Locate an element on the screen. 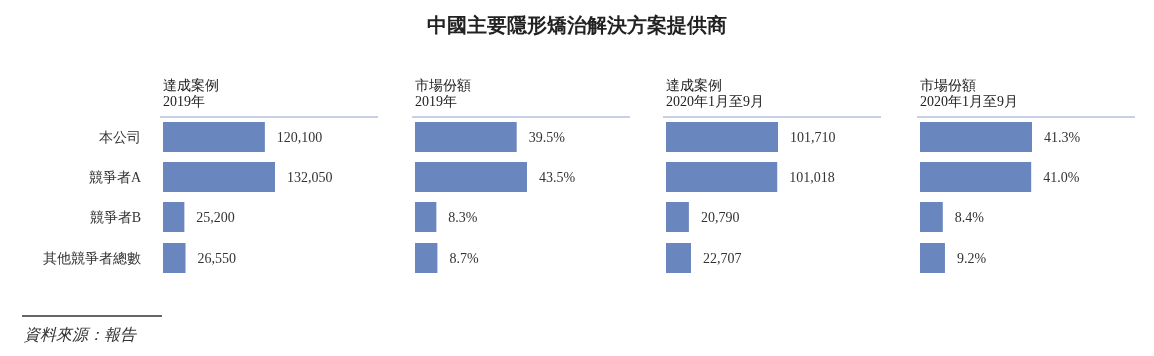 Image resolution: width=1154 pixels, height=356 pixels. data-label: 41.0% is located at coordinates (1061, 177).